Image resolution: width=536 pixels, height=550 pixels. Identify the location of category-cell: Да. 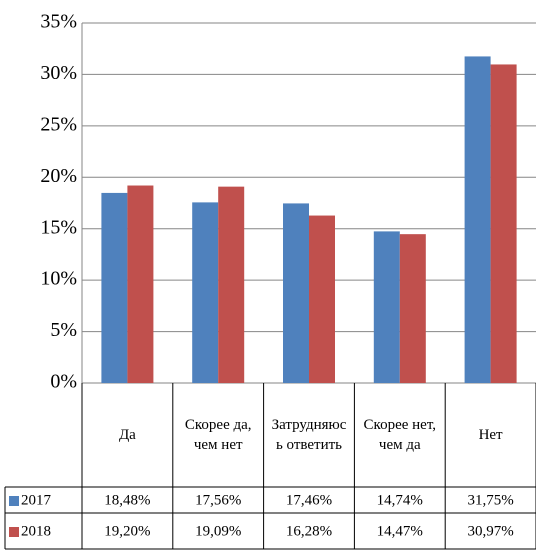
(127, 434).